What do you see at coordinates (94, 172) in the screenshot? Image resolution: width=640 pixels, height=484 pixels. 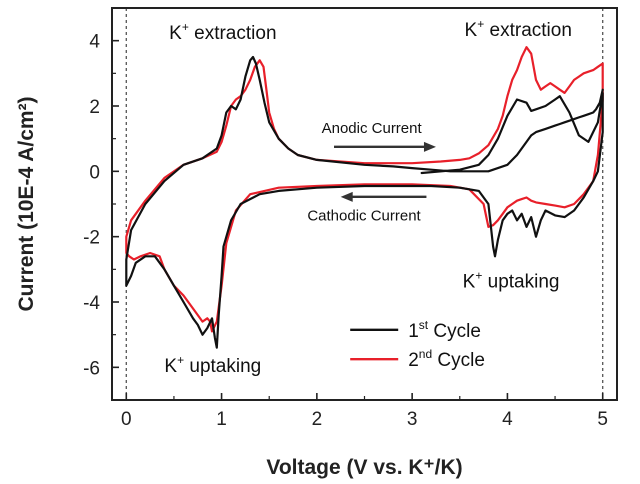 I see `y-tick-label: 0` at bounding box center [94, 172].